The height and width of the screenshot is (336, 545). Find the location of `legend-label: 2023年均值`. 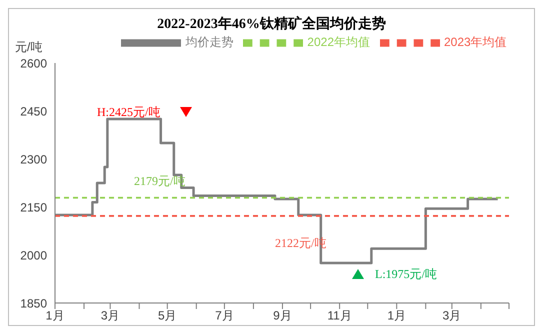

legend-label: 2023年均值 is located at coordinates (475, 42).